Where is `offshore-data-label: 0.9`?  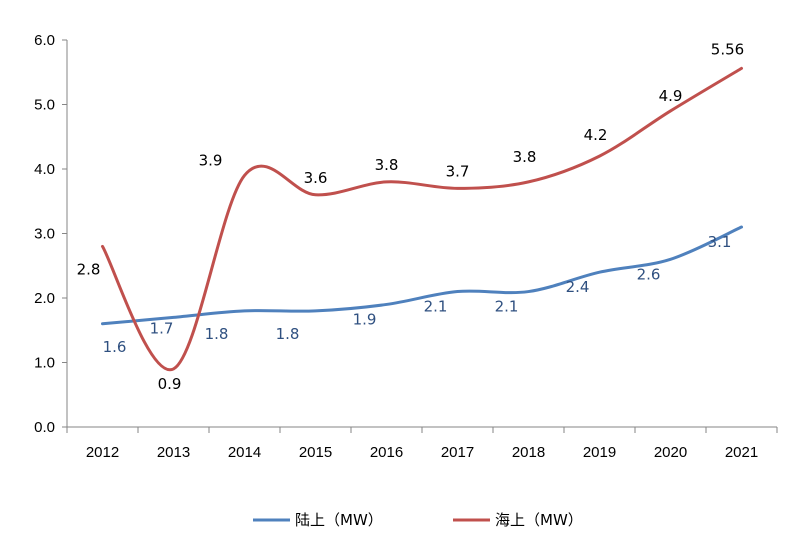 offshore-data-label: 0.9 is located at coordinates (170, 384).